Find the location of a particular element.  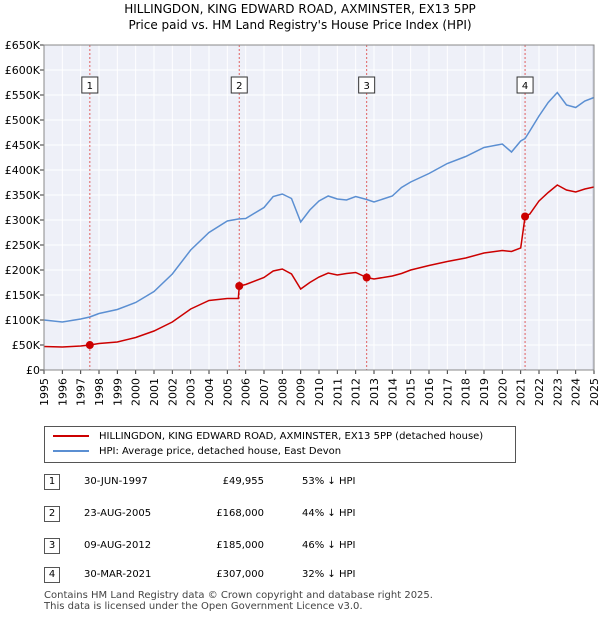

x-tick-label: 2021 is located at coordinates (521, 392).